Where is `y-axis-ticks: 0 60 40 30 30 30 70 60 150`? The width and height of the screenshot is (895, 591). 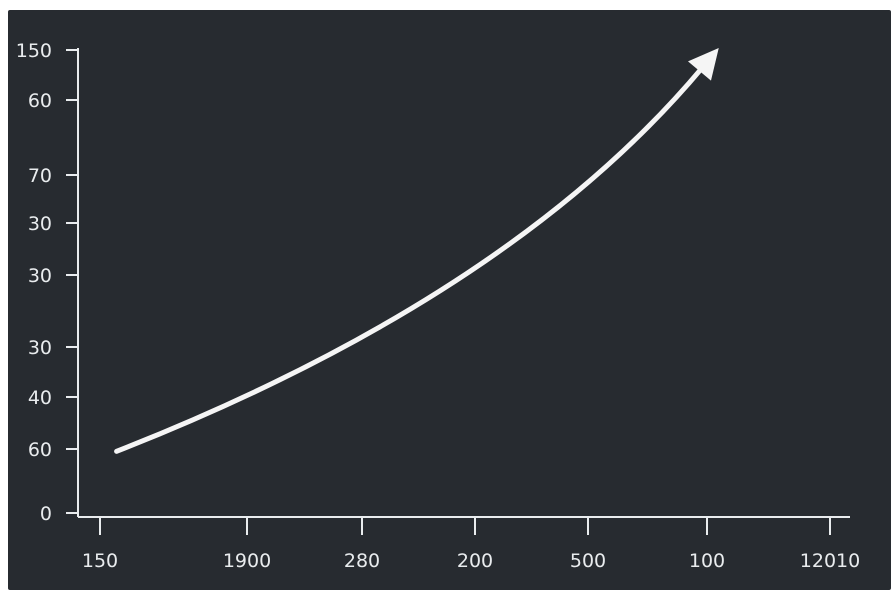
y-axis-ticks: 0 60 40 30 30 30 70 60 150 is located at coordinates (47, 282).